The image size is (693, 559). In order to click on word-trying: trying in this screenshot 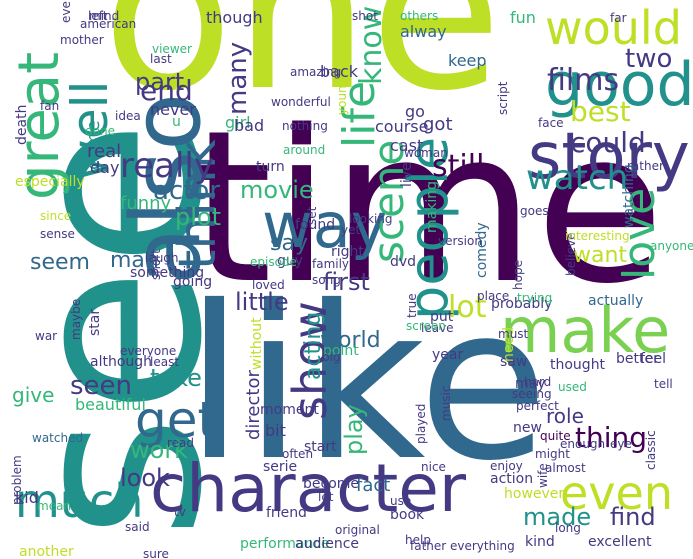, I will do `click(535, 298)`.